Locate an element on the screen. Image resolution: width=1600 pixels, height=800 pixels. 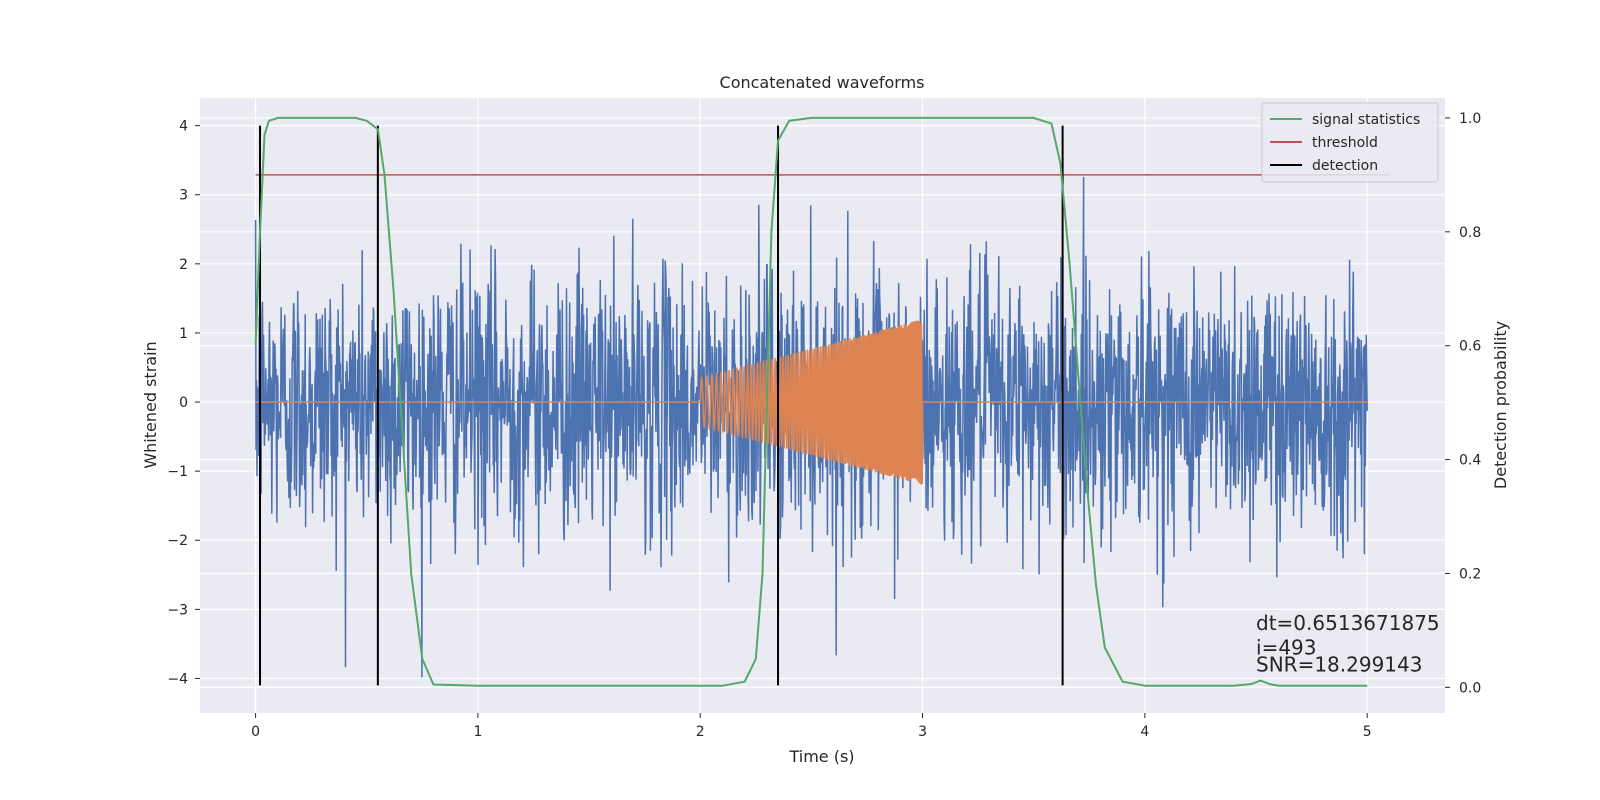
y-axis-label: Whitened strain is located at coordinates (150, 404).